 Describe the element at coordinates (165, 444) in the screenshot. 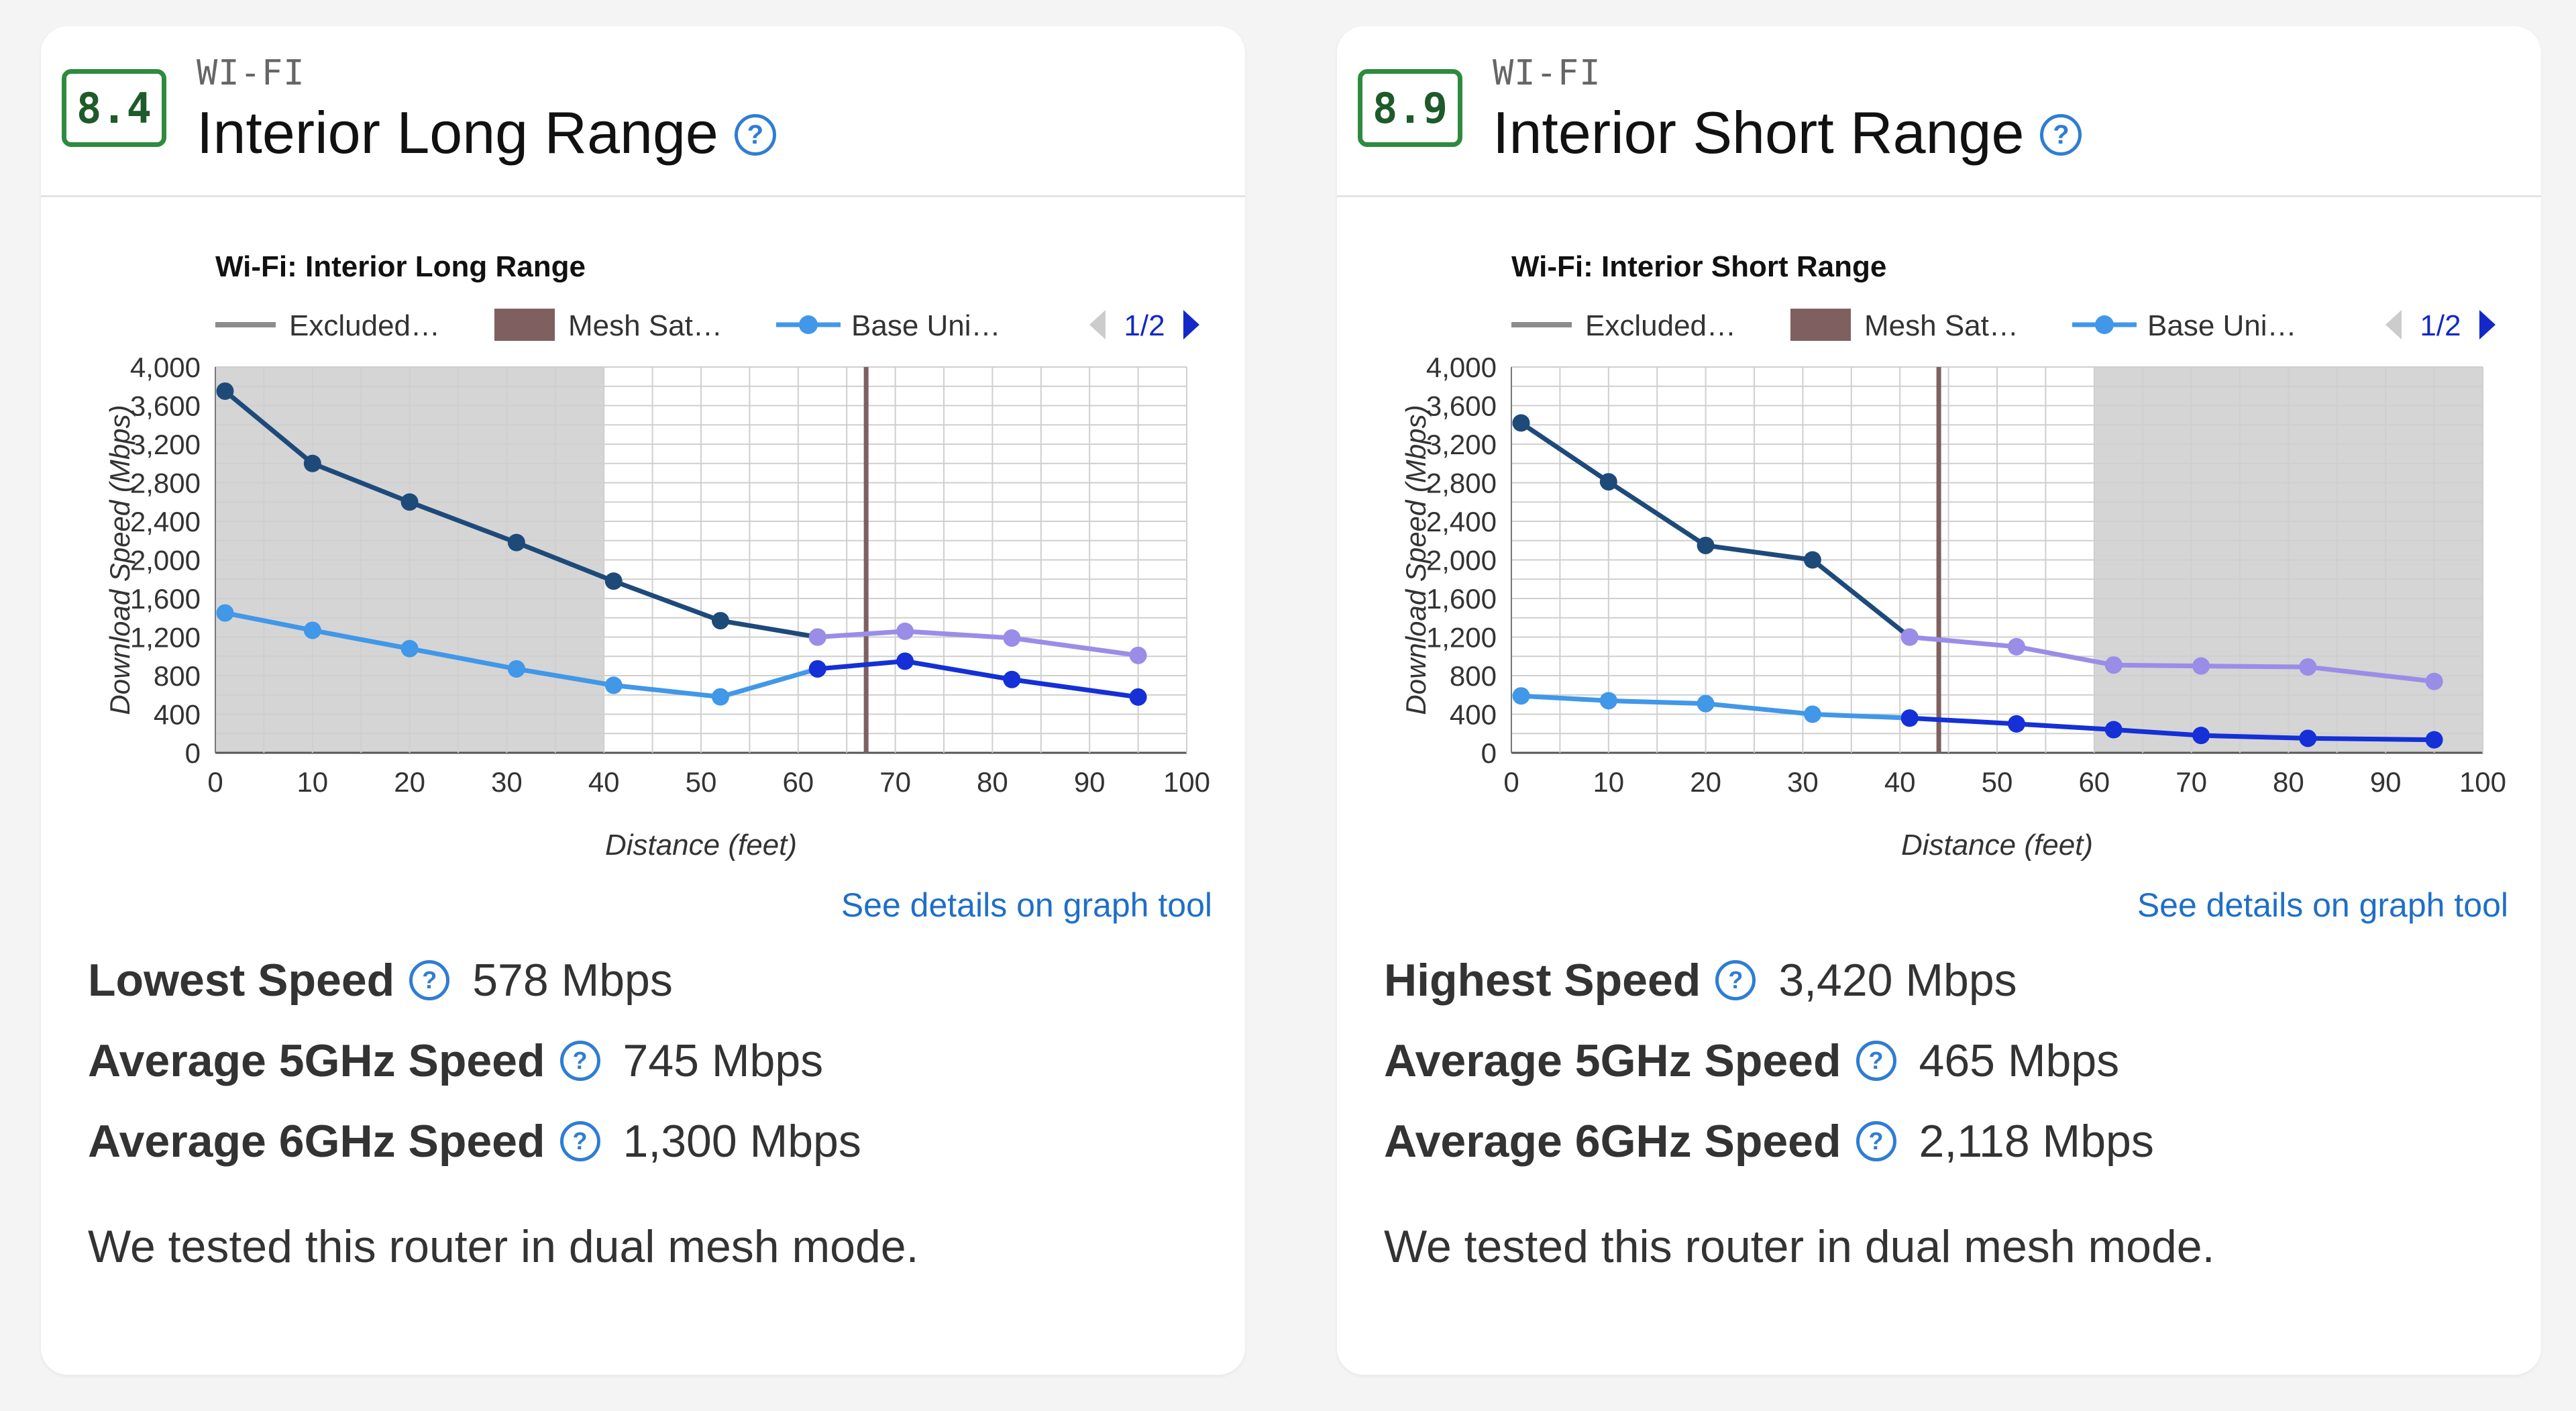

I see `y-tick-label: 3,200` at that location.